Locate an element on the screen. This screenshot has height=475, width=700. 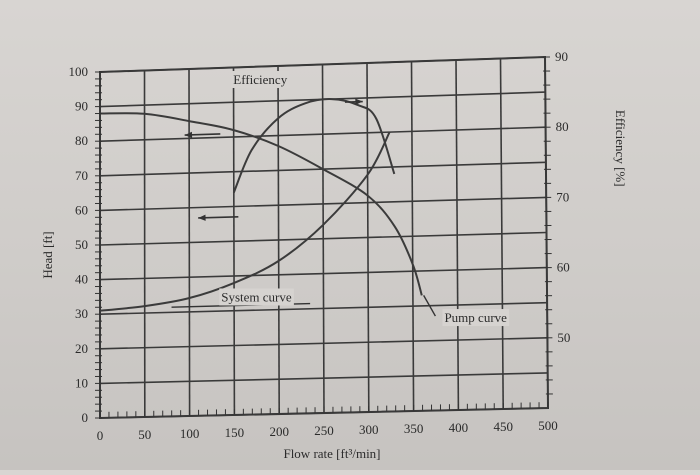
x-tick-label: 150 is located at coordinates (235, 432).